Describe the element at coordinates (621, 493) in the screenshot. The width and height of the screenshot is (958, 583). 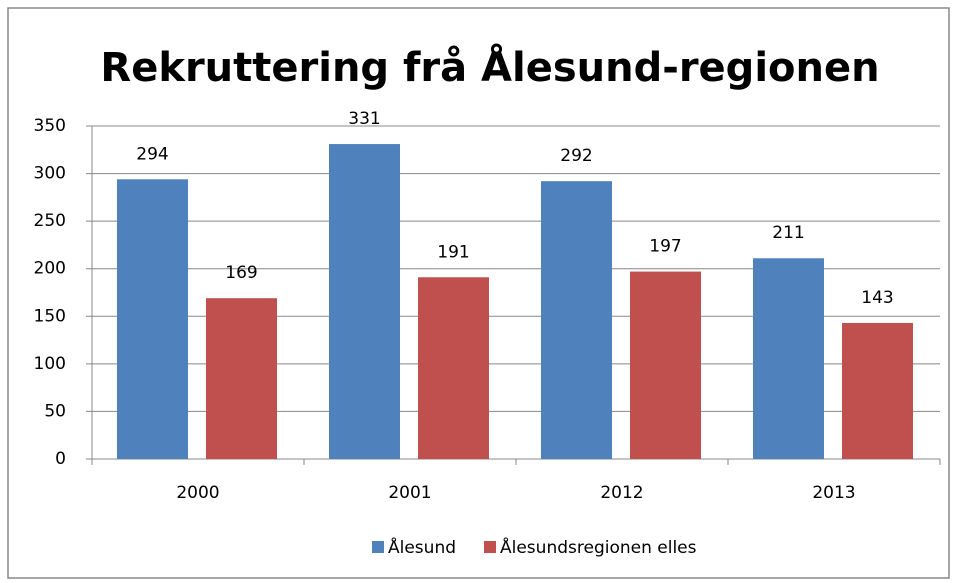
I see `x-tick-label: 2012` at that location.